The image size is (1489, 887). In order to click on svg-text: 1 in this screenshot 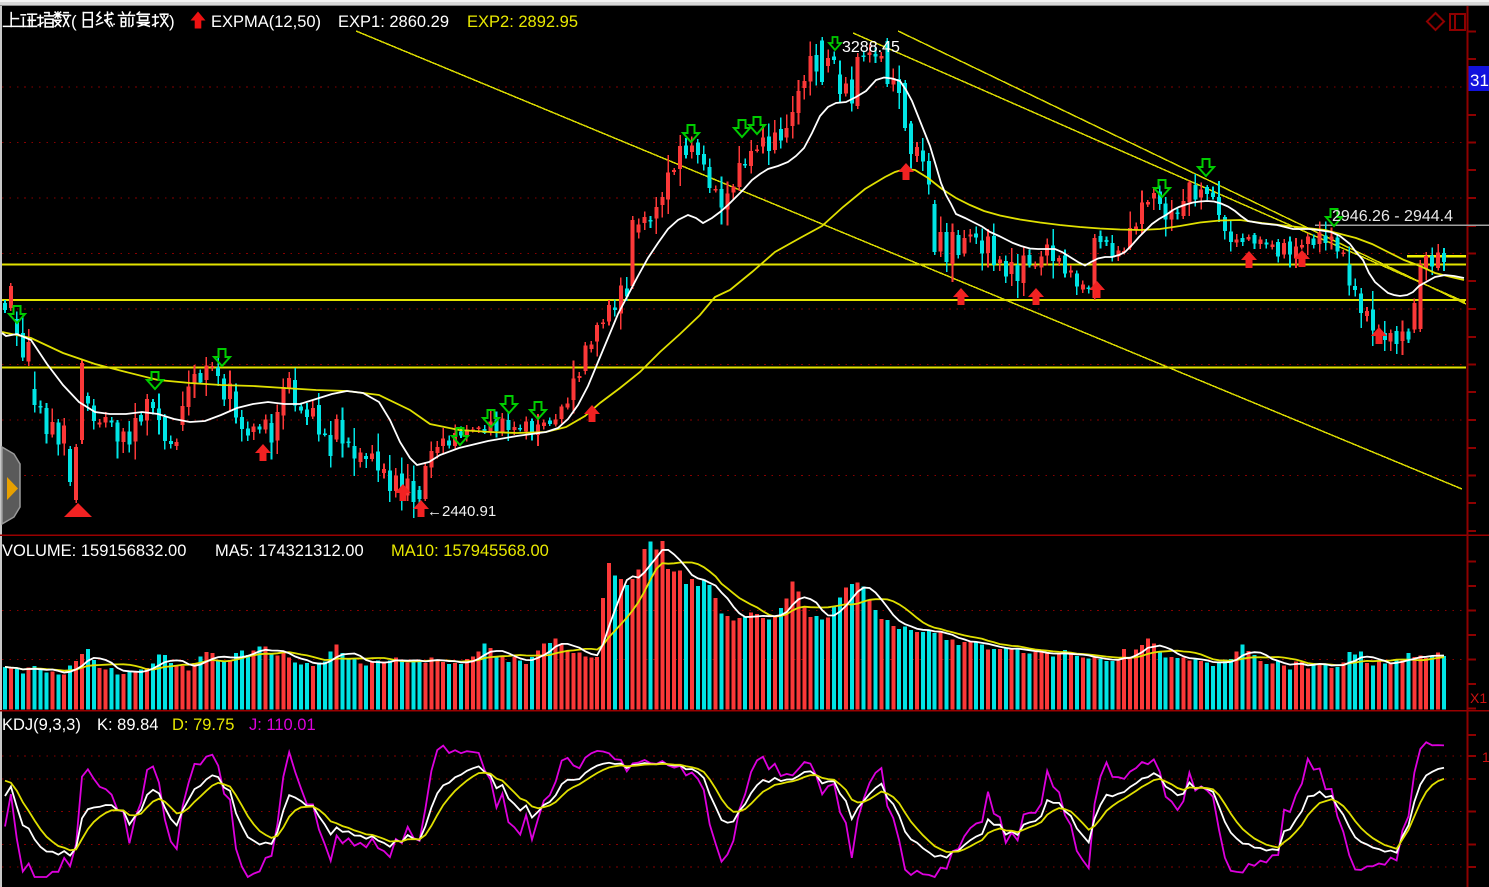, I will do `click(1485, 757)`.